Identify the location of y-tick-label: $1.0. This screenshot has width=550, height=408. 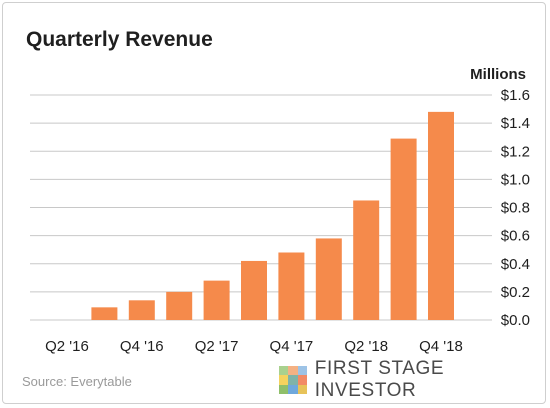
(515, 179).